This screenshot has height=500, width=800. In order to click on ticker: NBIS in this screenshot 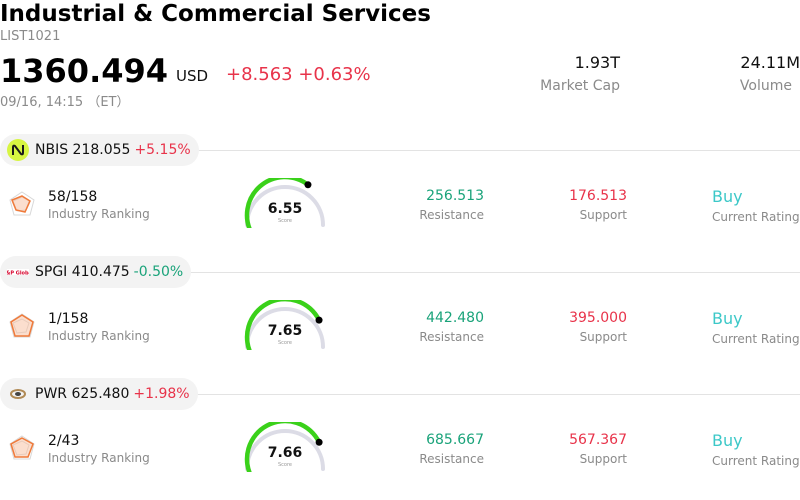, I will do `click(52, 150)`.